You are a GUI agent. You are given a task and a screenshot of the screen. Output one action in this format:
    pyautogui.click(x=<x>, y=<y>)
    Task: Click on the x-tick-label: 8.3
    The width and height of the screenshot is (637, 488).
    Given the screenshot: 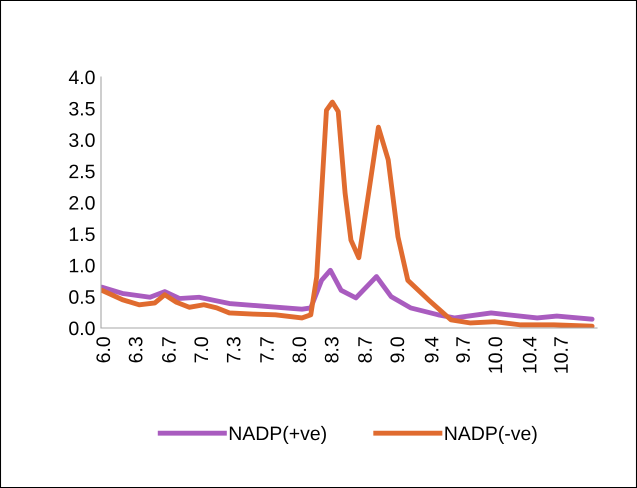 What is the action you would take?
    pyautogui.click(x=331, y=350)
    